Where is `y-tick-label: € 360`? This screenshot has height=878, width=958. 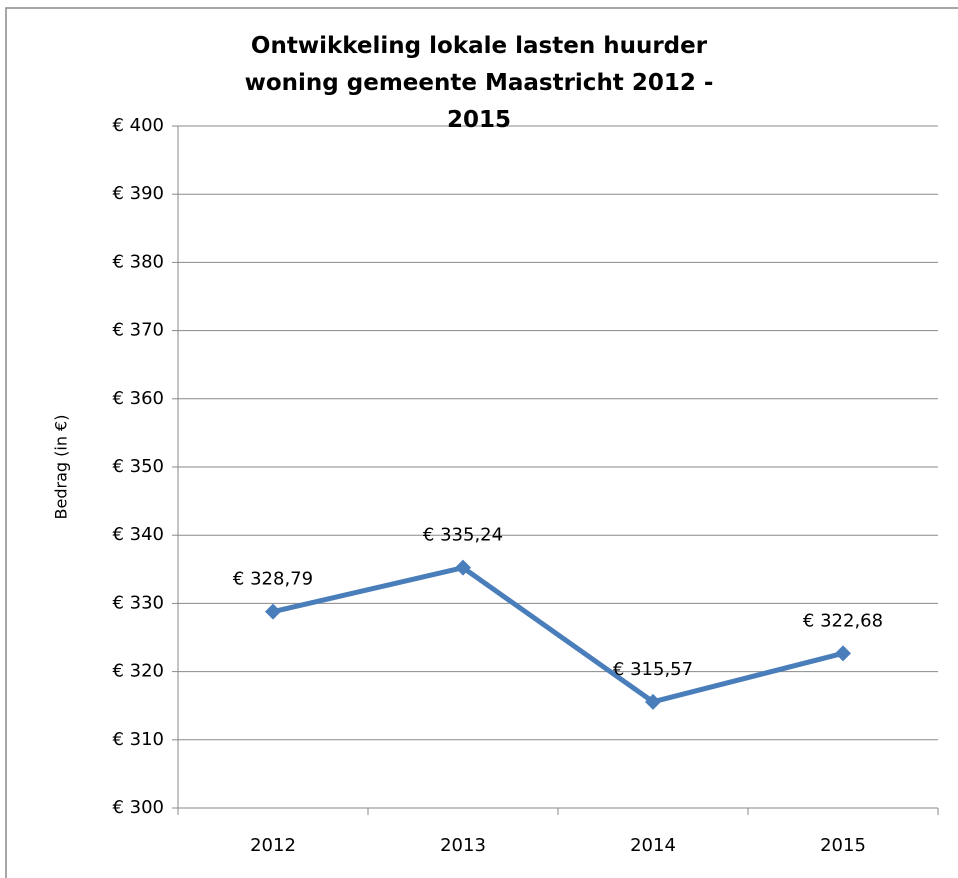
y-tick-label: € 360 is located at coordinates (138, 398).